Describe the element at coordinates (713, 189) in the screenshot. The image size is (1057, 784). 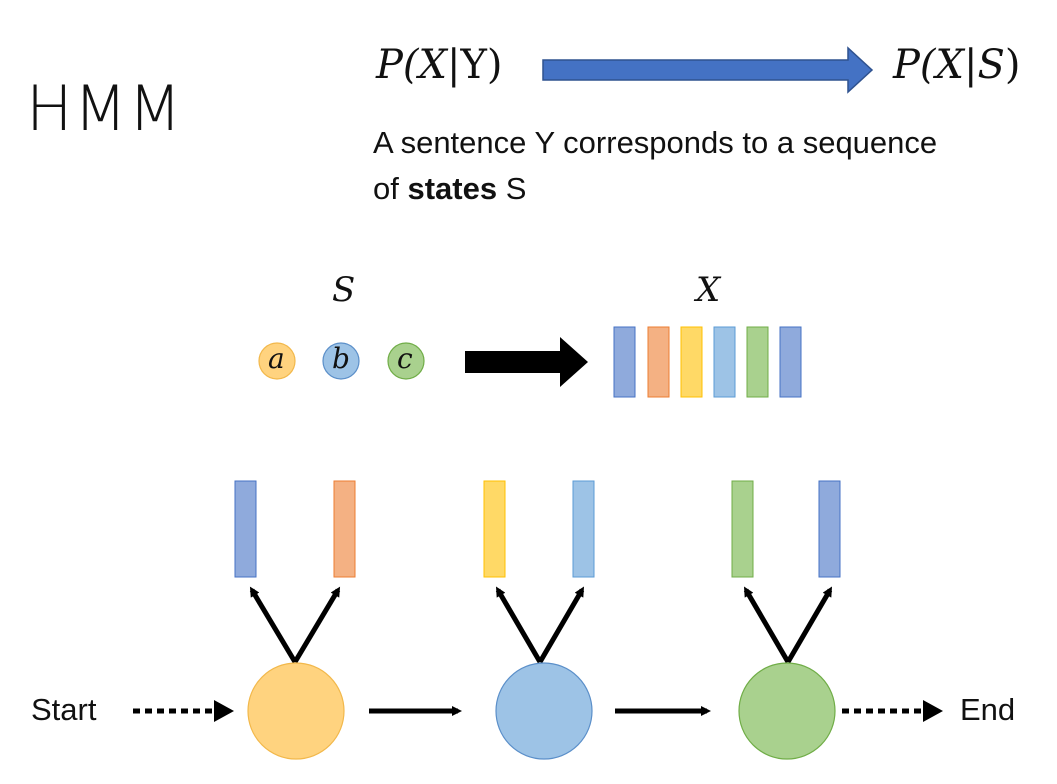
I see `caption-line-2: of states S` at that location.